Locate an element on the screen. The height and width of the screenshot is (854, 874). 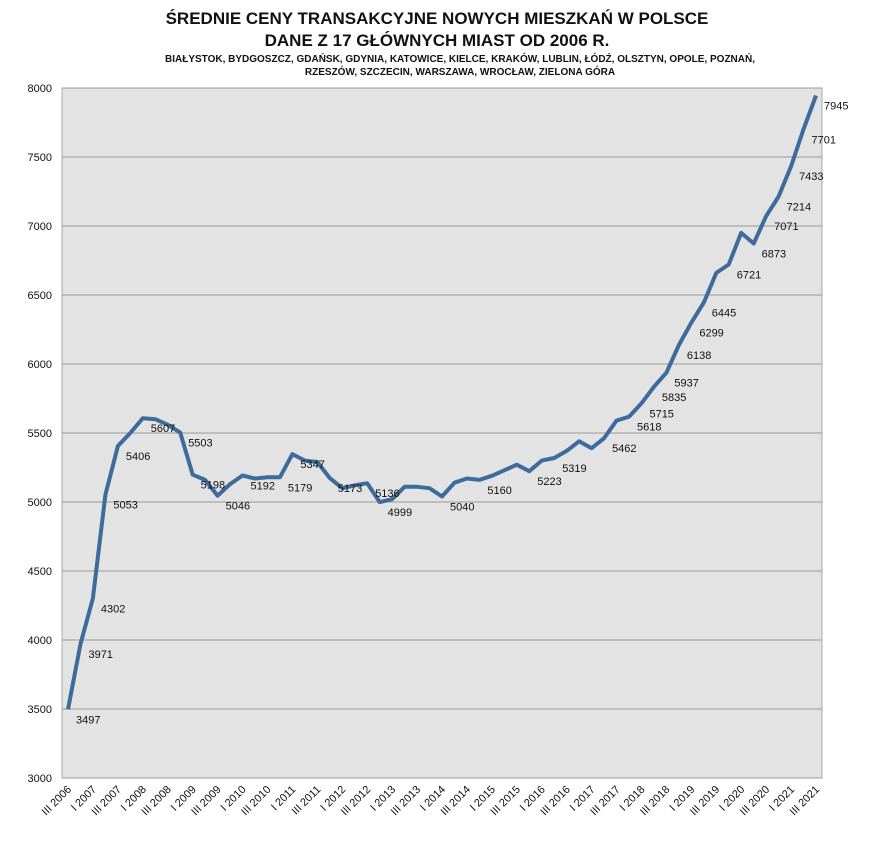
data-label: 6299 is located at coordinates (711, 334).